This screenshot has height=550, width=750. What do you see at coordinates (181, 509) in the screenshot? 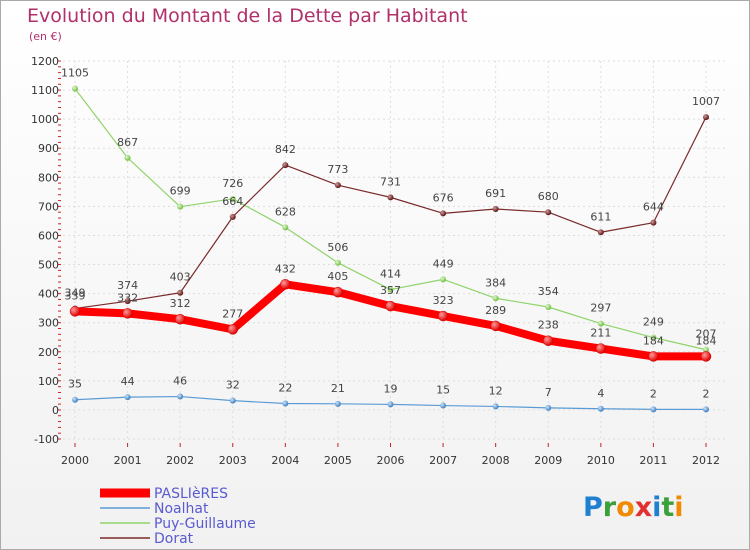
I see `legend-label: Noalhat` at bounding box center [181, 509].